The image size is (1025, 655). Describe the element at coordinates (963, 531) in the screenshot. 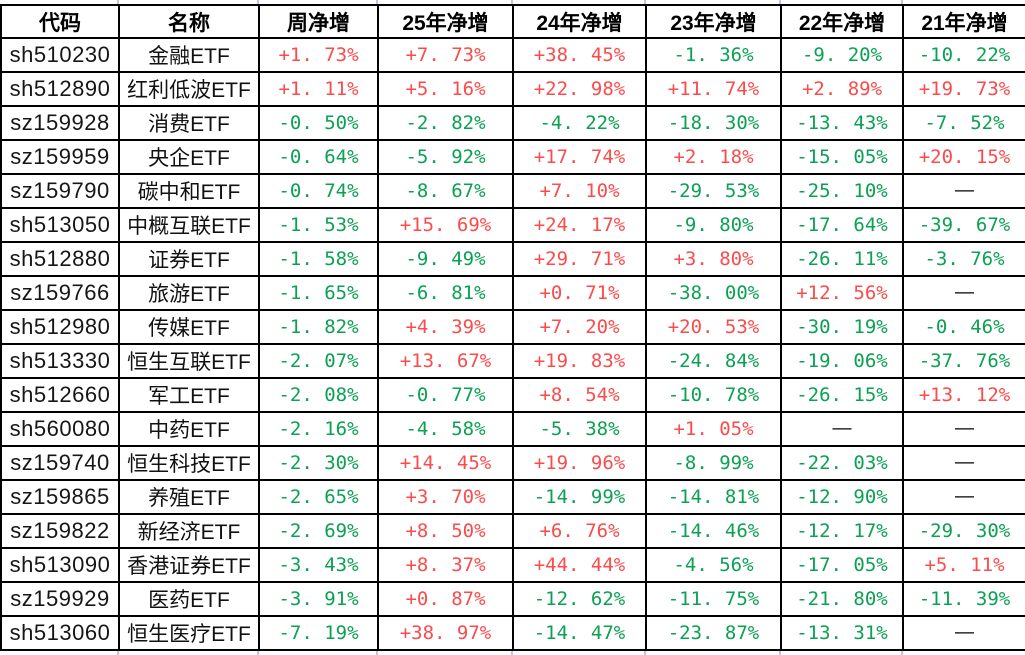

I see `cell-y2021-value: -29. 30%` at that location.